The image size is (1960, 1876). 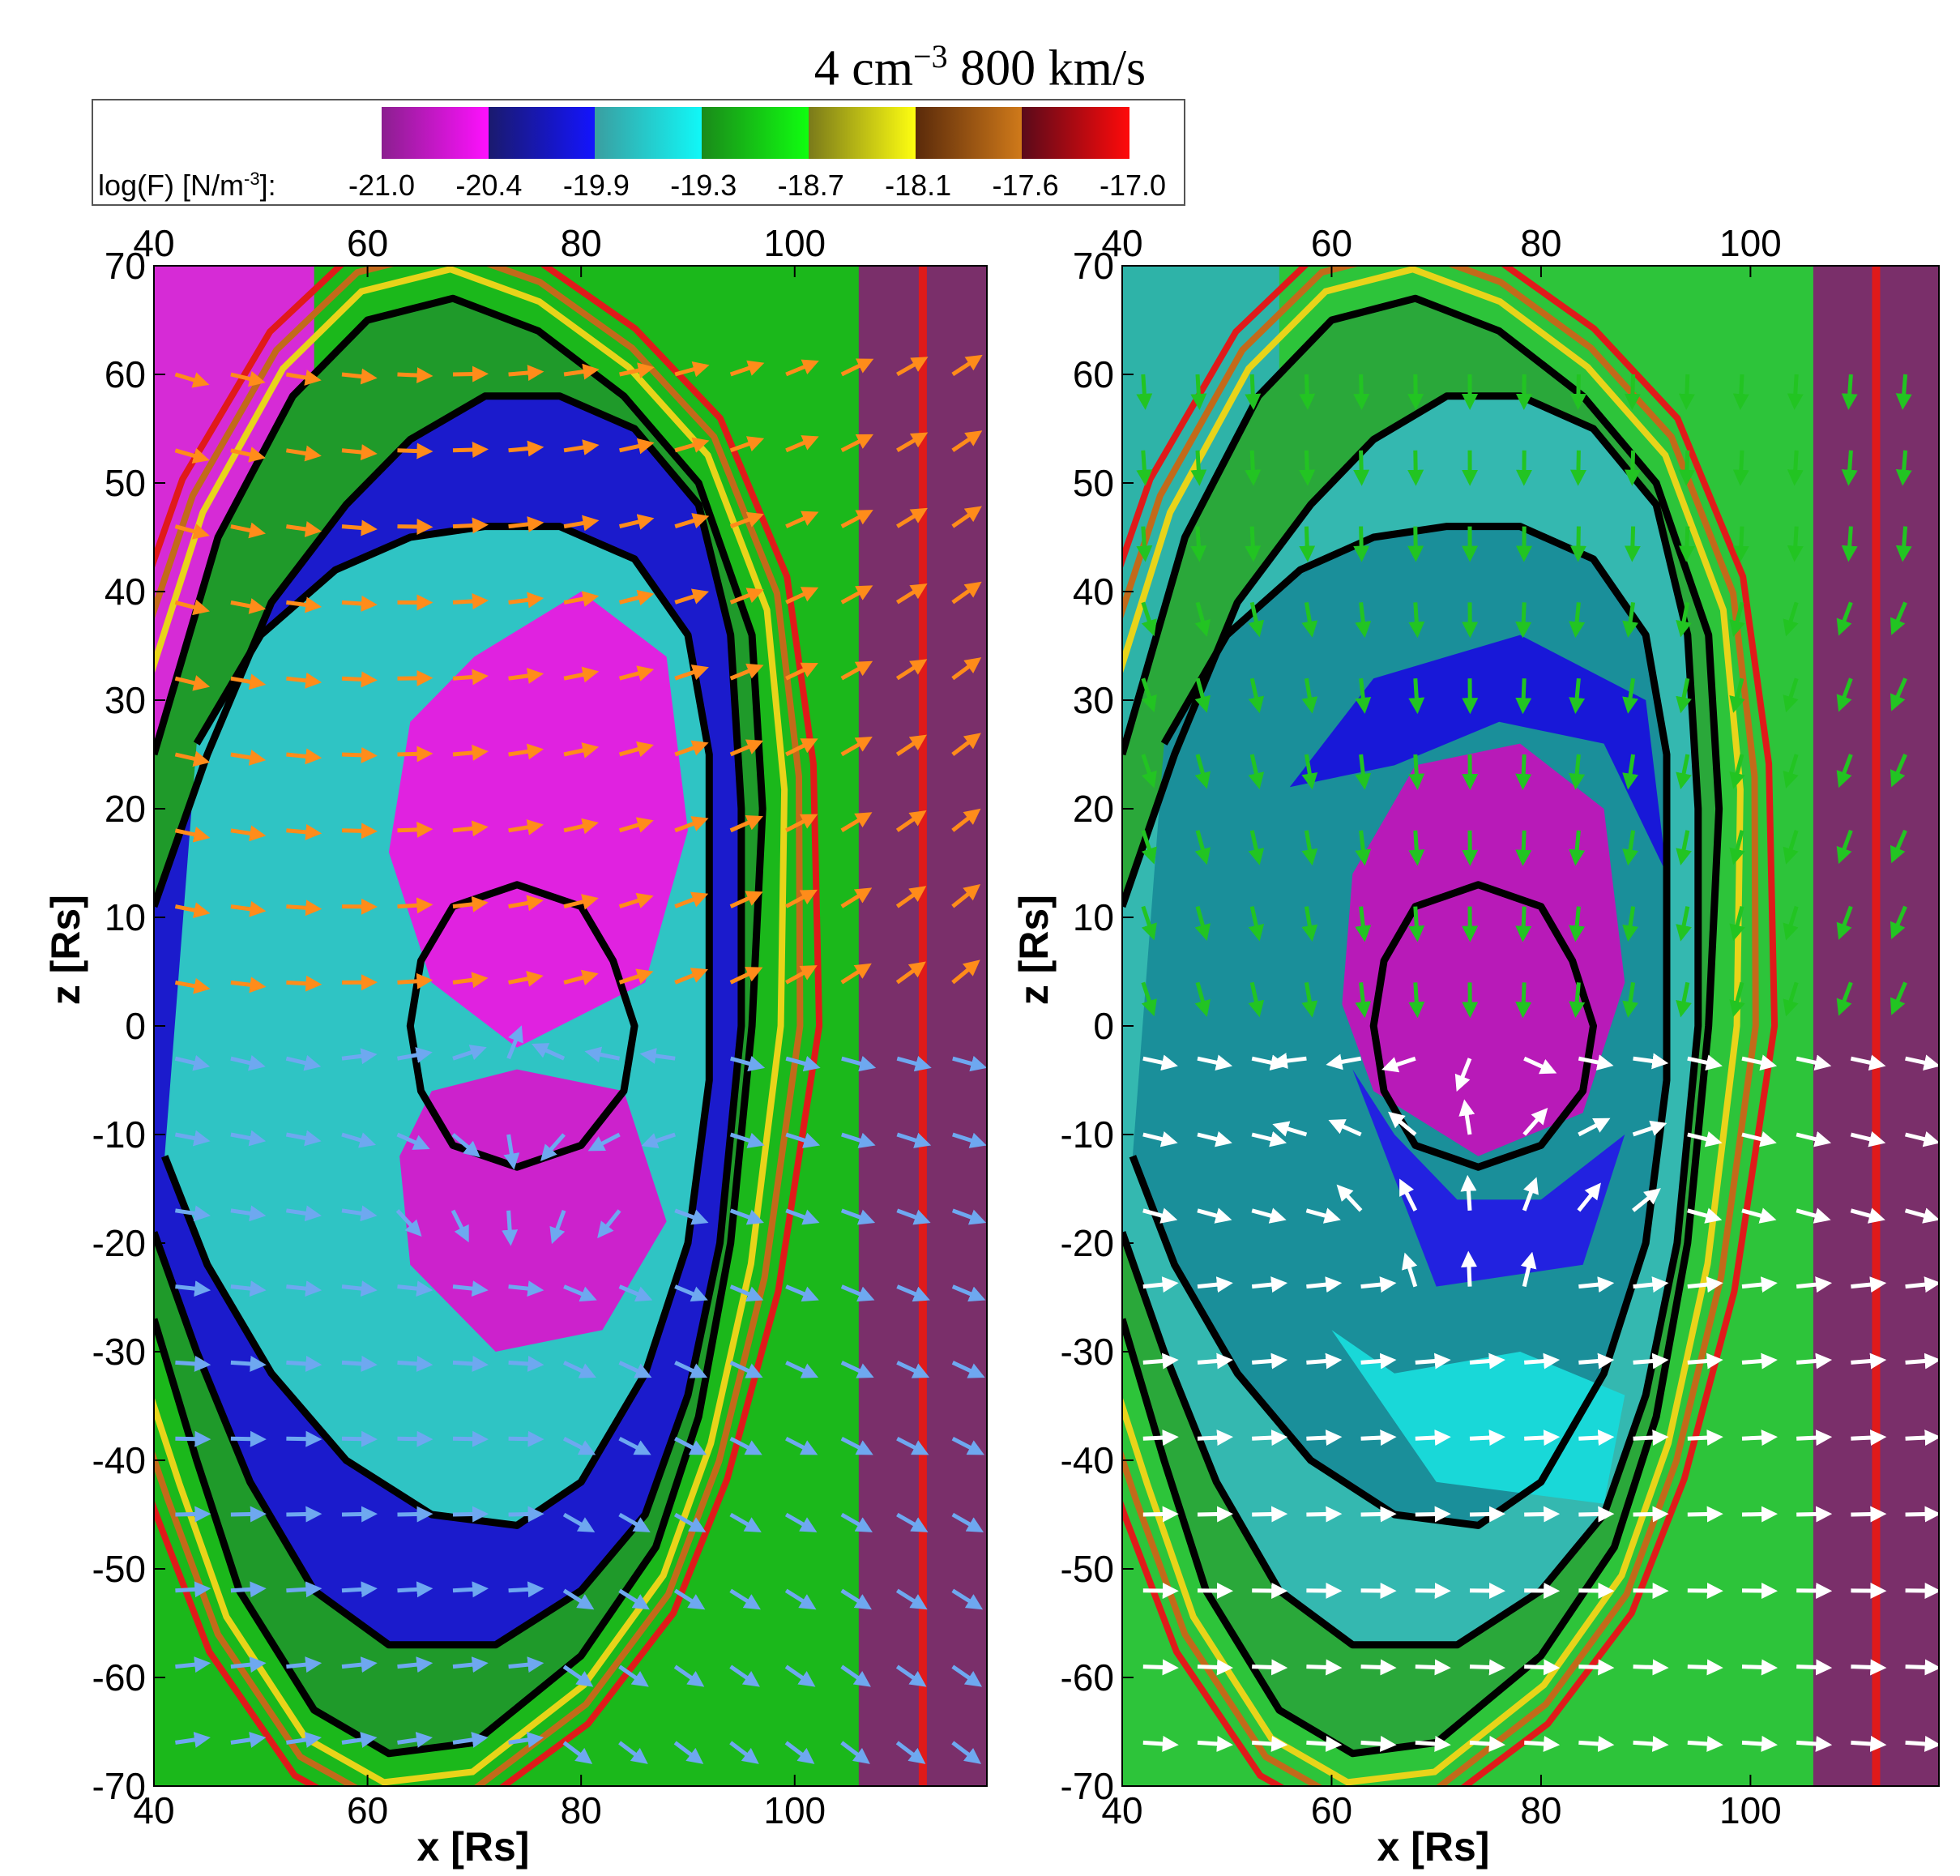 I want to click on colorbar-segment, so click(x=1075, y=133).